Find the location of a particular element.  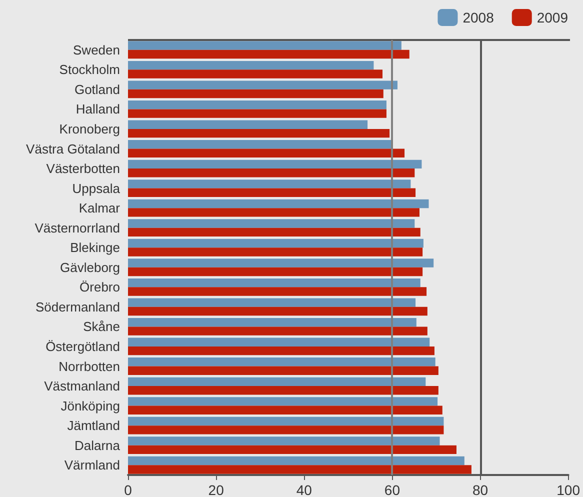

y-tick-label: Västerbotten is located at coordinates (83, 168).